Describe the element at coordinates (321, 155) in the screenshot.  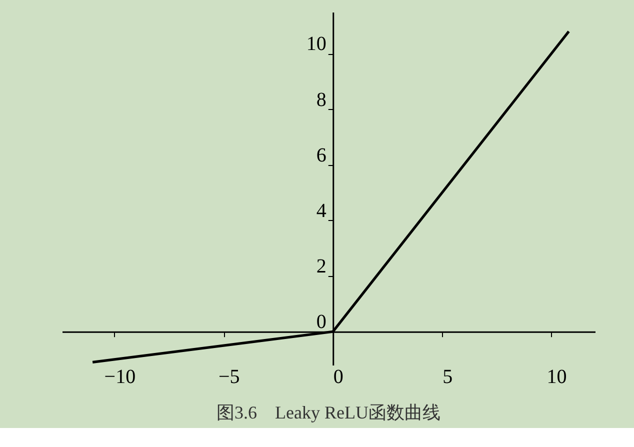
I see `y-tick-label: 6` at that location.